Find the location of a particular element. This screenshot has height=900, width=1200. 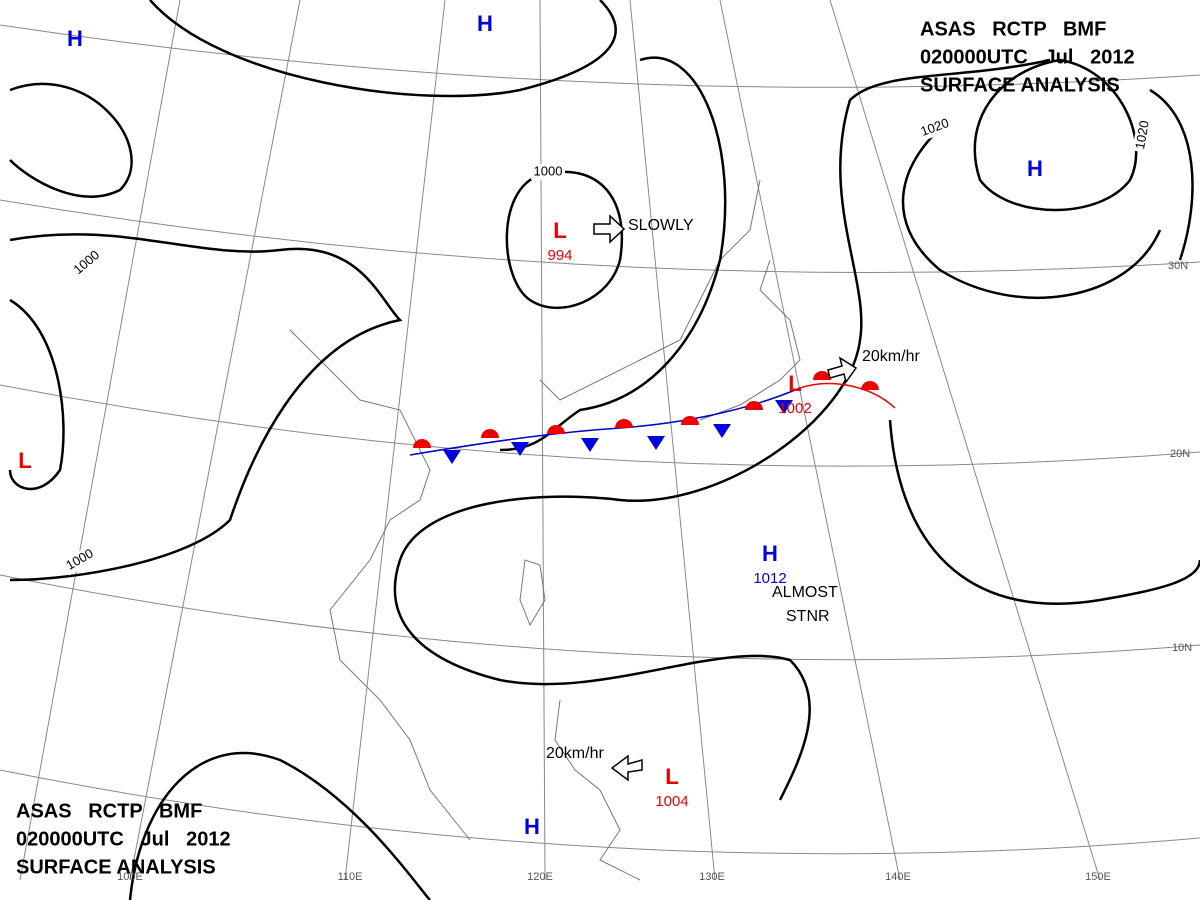

isobar-label: 1000 is located at coordinates (548, 170).